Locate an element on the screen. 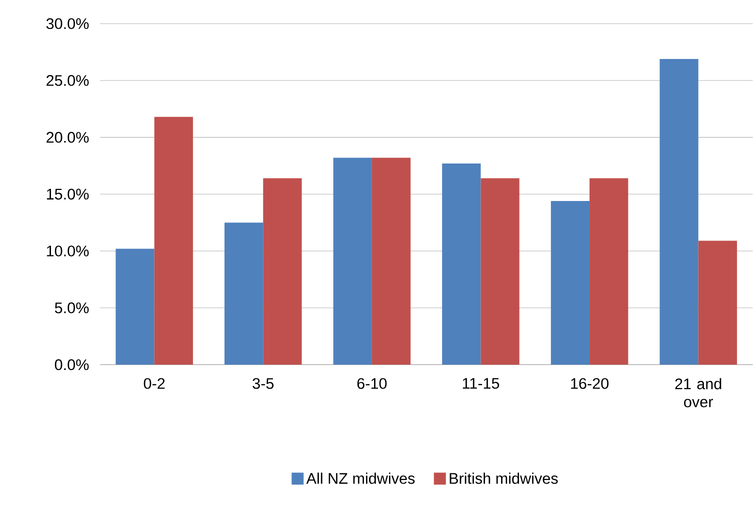  x-tick-label: 3-5 is located at coordinates (263, 384).